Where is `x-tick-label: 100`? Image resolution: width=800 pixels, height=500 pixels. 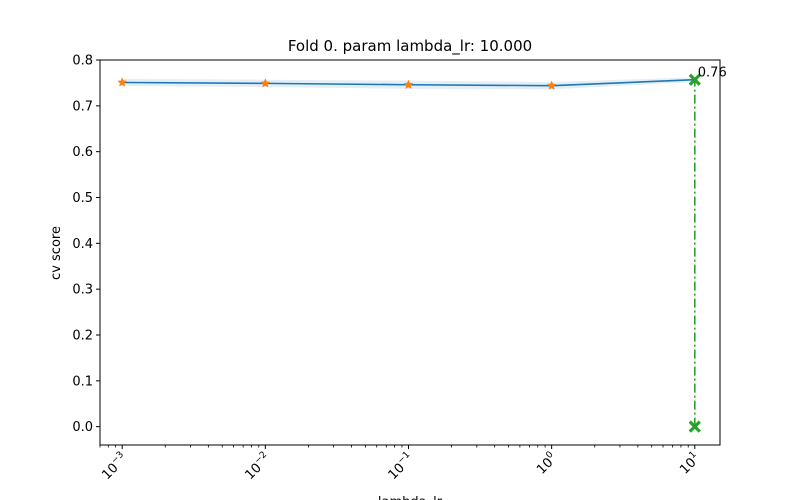 x-tick-label: 100 is located at coordinates (547, 464).